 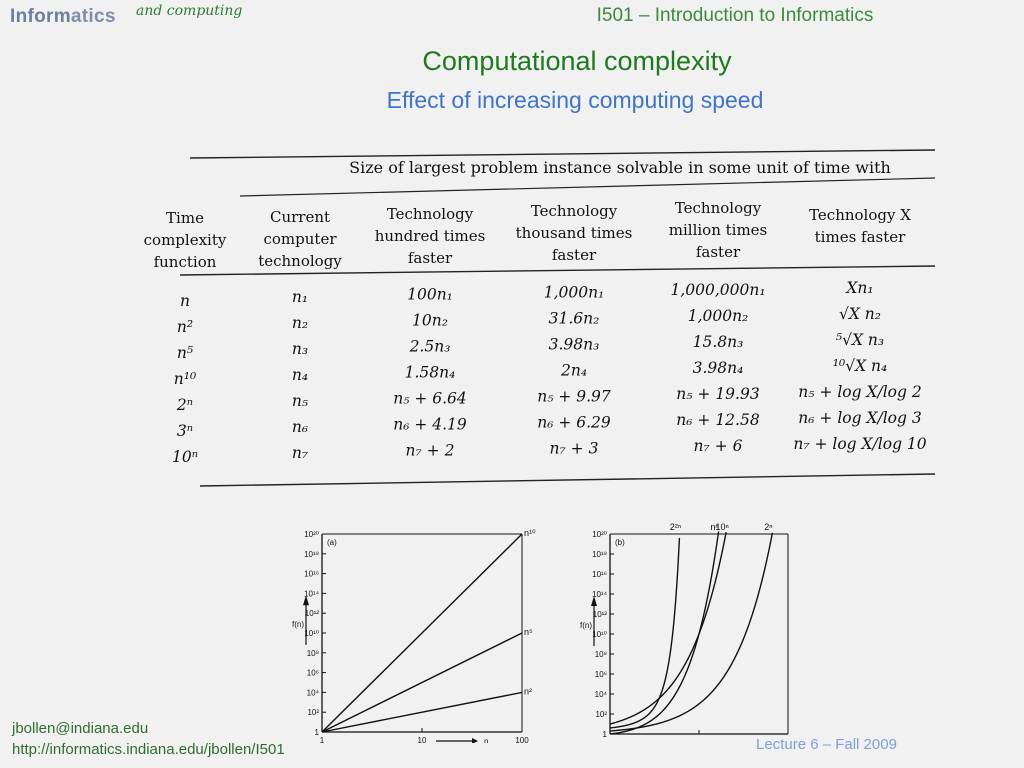 I want to click on table-cell: n₁, so click(x=300, y=297).